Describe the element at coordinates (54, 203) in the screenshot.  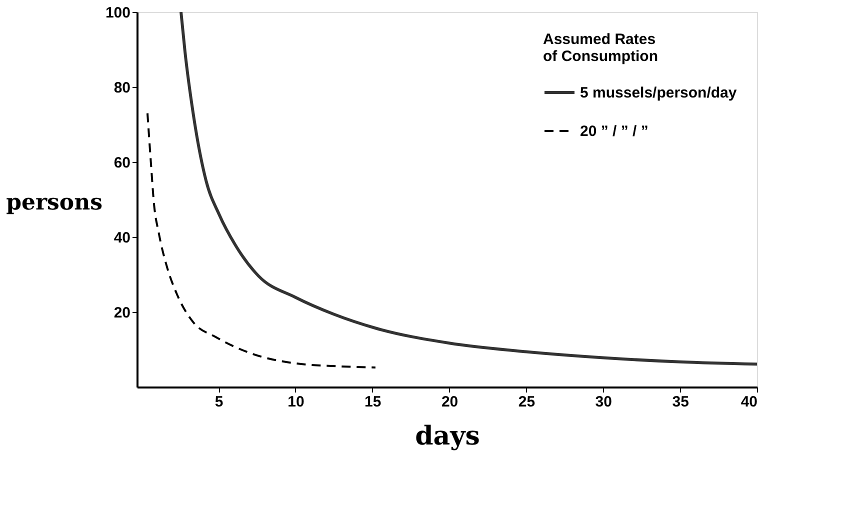
I see `y-axis-title: persons` at that location.